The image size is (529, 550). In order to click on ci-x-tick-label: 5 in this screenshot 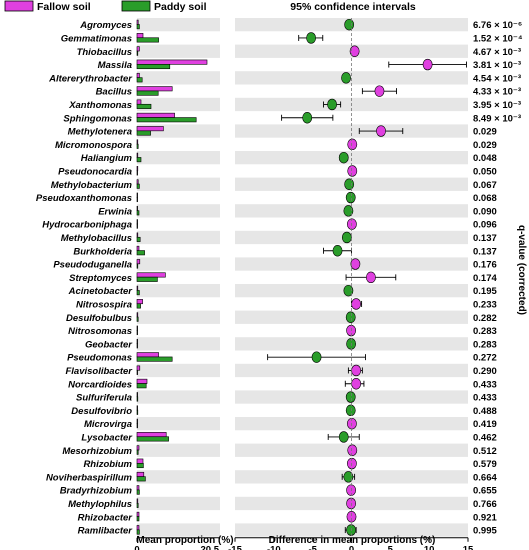, I will do `click(391, 547)`.